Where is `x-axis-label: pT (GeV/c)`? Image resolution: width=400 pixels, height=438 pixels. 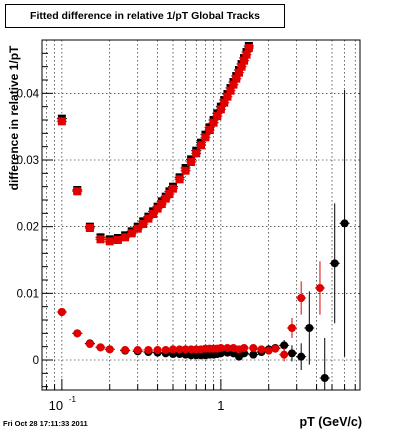
x-axis-label: pT (GeV/c) is located at coordinates (330, 422).